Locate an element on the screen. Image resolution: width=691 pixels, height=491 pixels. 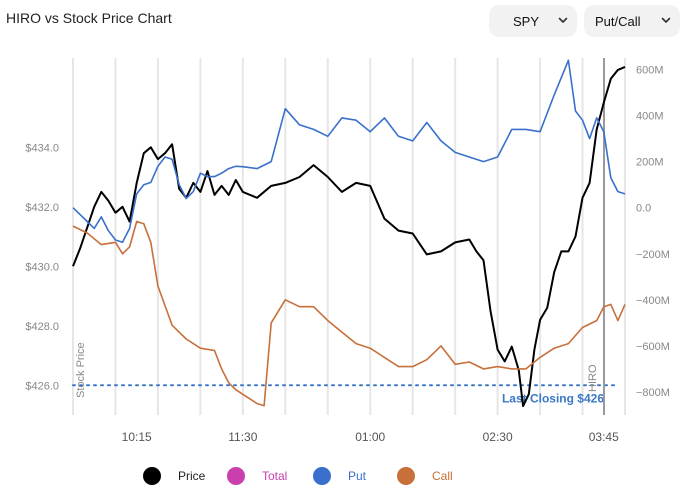
y-right-tick-label: −600M is located at coordinates (653, 347).